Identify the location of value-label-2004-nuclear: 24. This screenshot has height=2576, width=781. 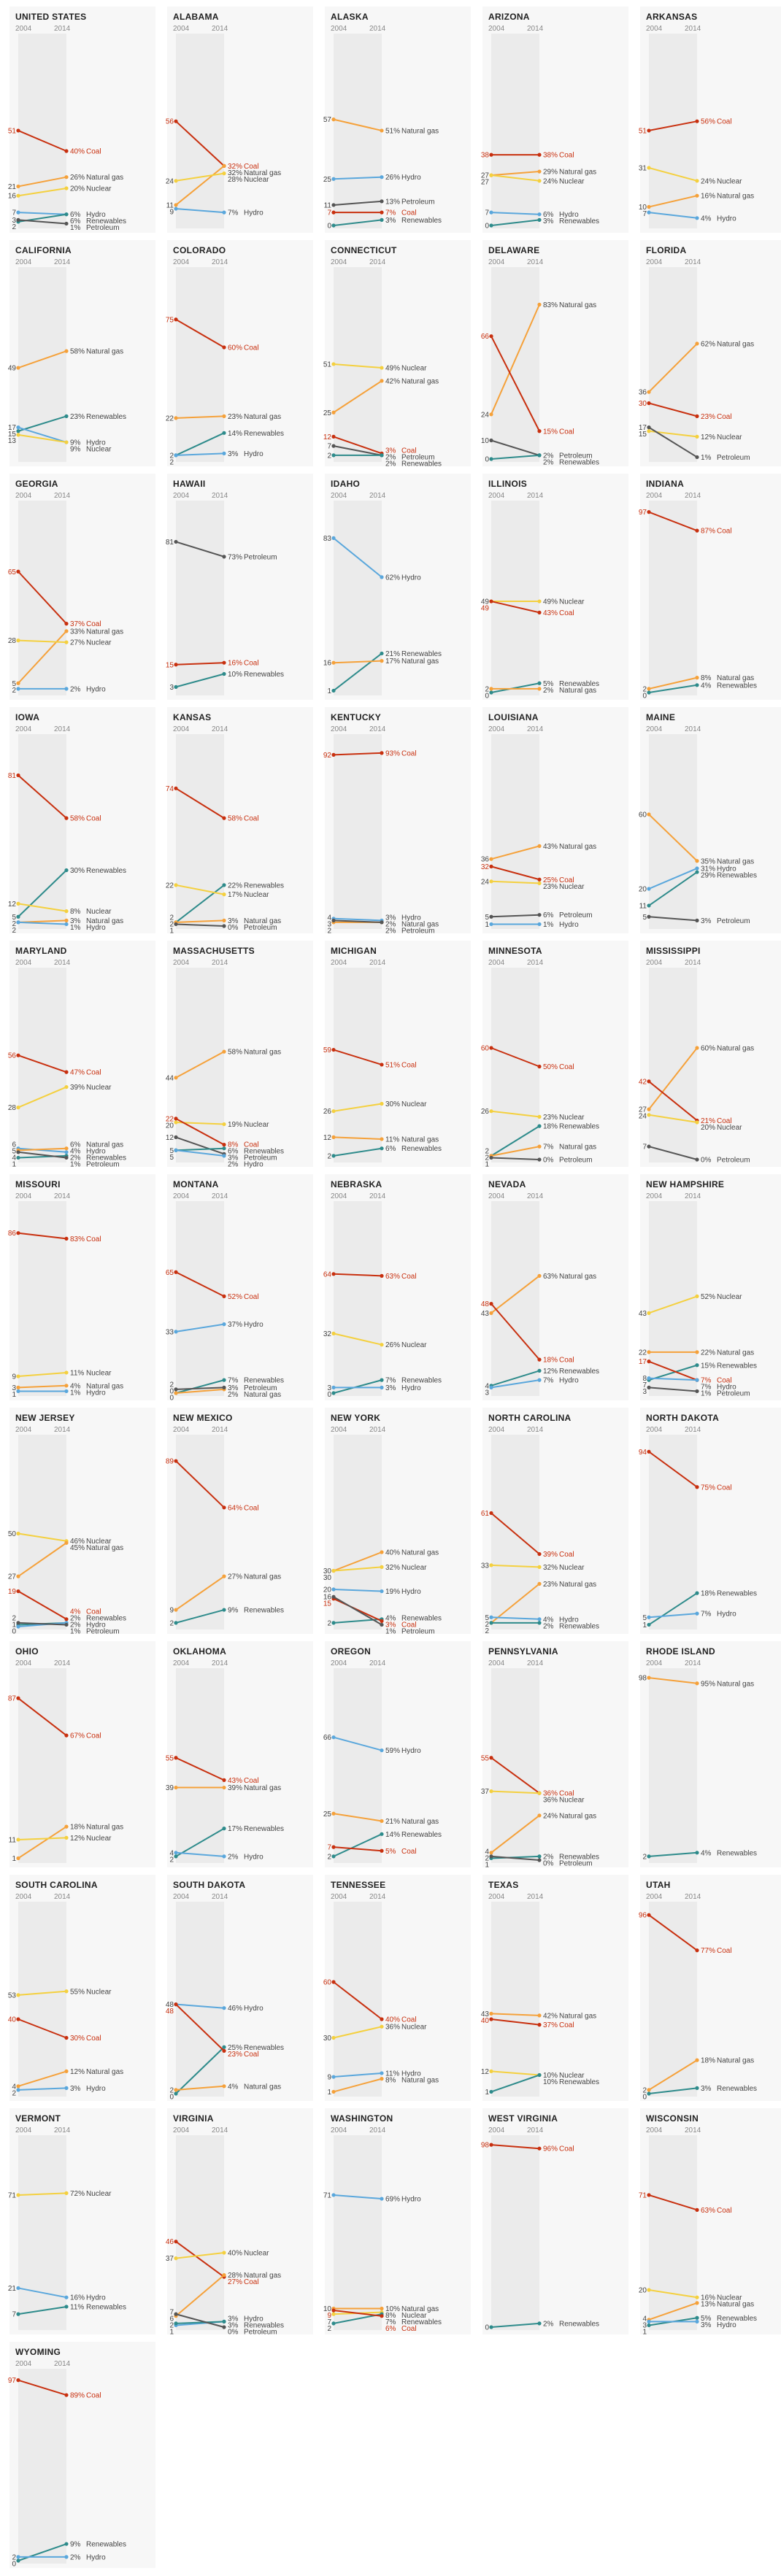
(485, 882).